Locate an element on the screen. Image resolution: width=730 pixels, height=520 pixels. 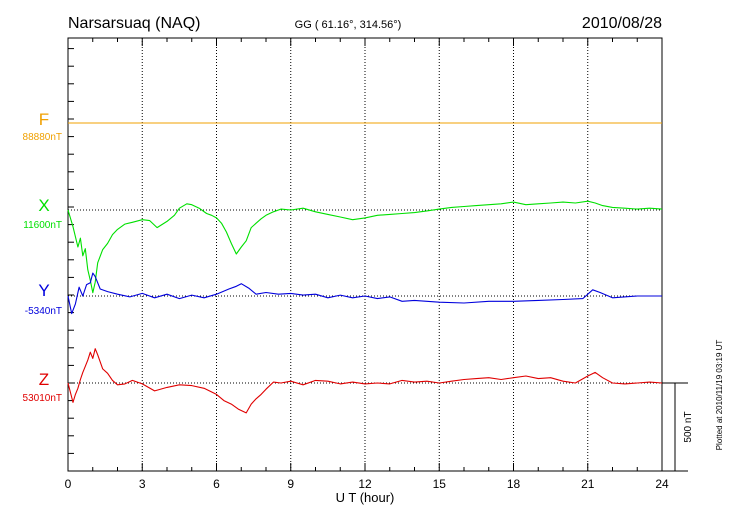
series-line-x is located at coordinates (365, 247).